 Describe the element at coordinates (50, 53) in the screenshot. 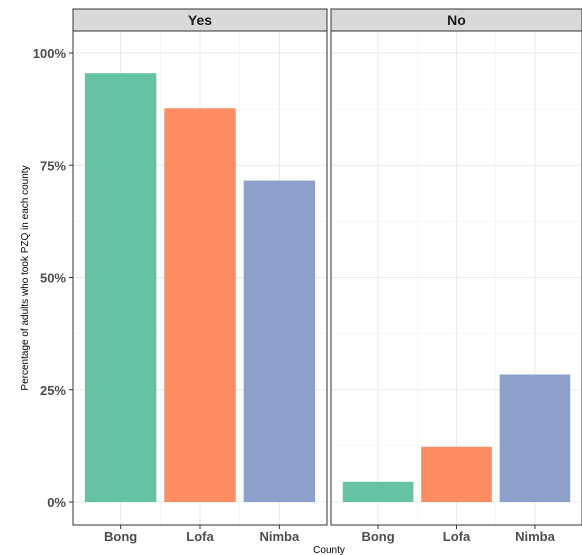

I see `y-tick-label: 100%` at that location.